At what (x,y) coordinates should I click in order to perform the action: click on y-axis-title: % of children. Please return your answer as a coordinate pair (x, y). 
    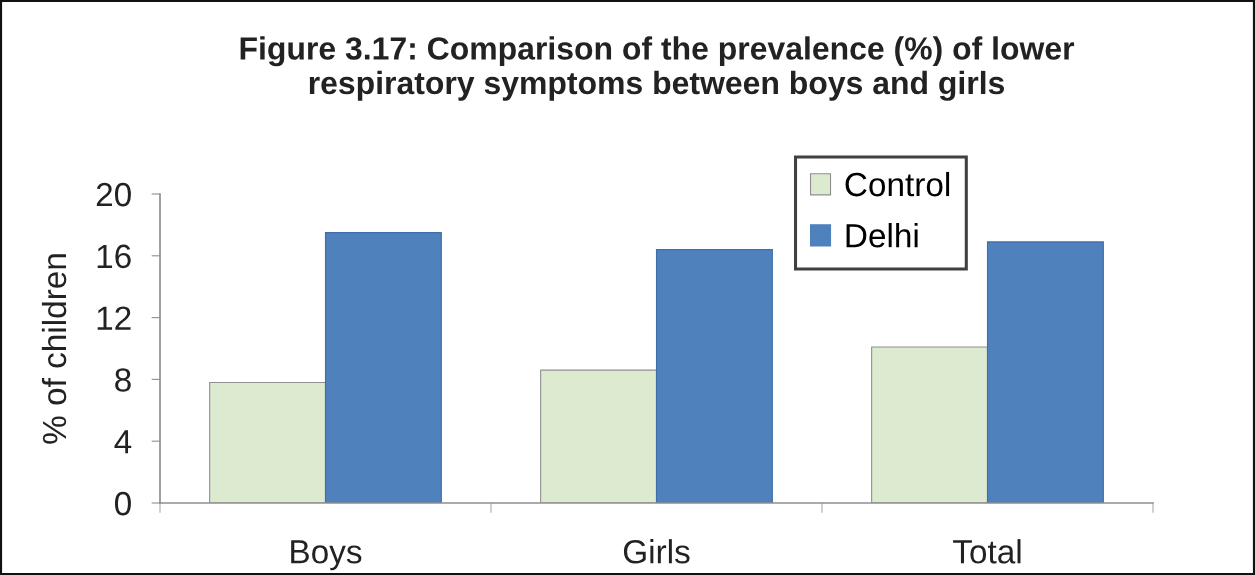
    Looking at the image, I should click on (54, 349).